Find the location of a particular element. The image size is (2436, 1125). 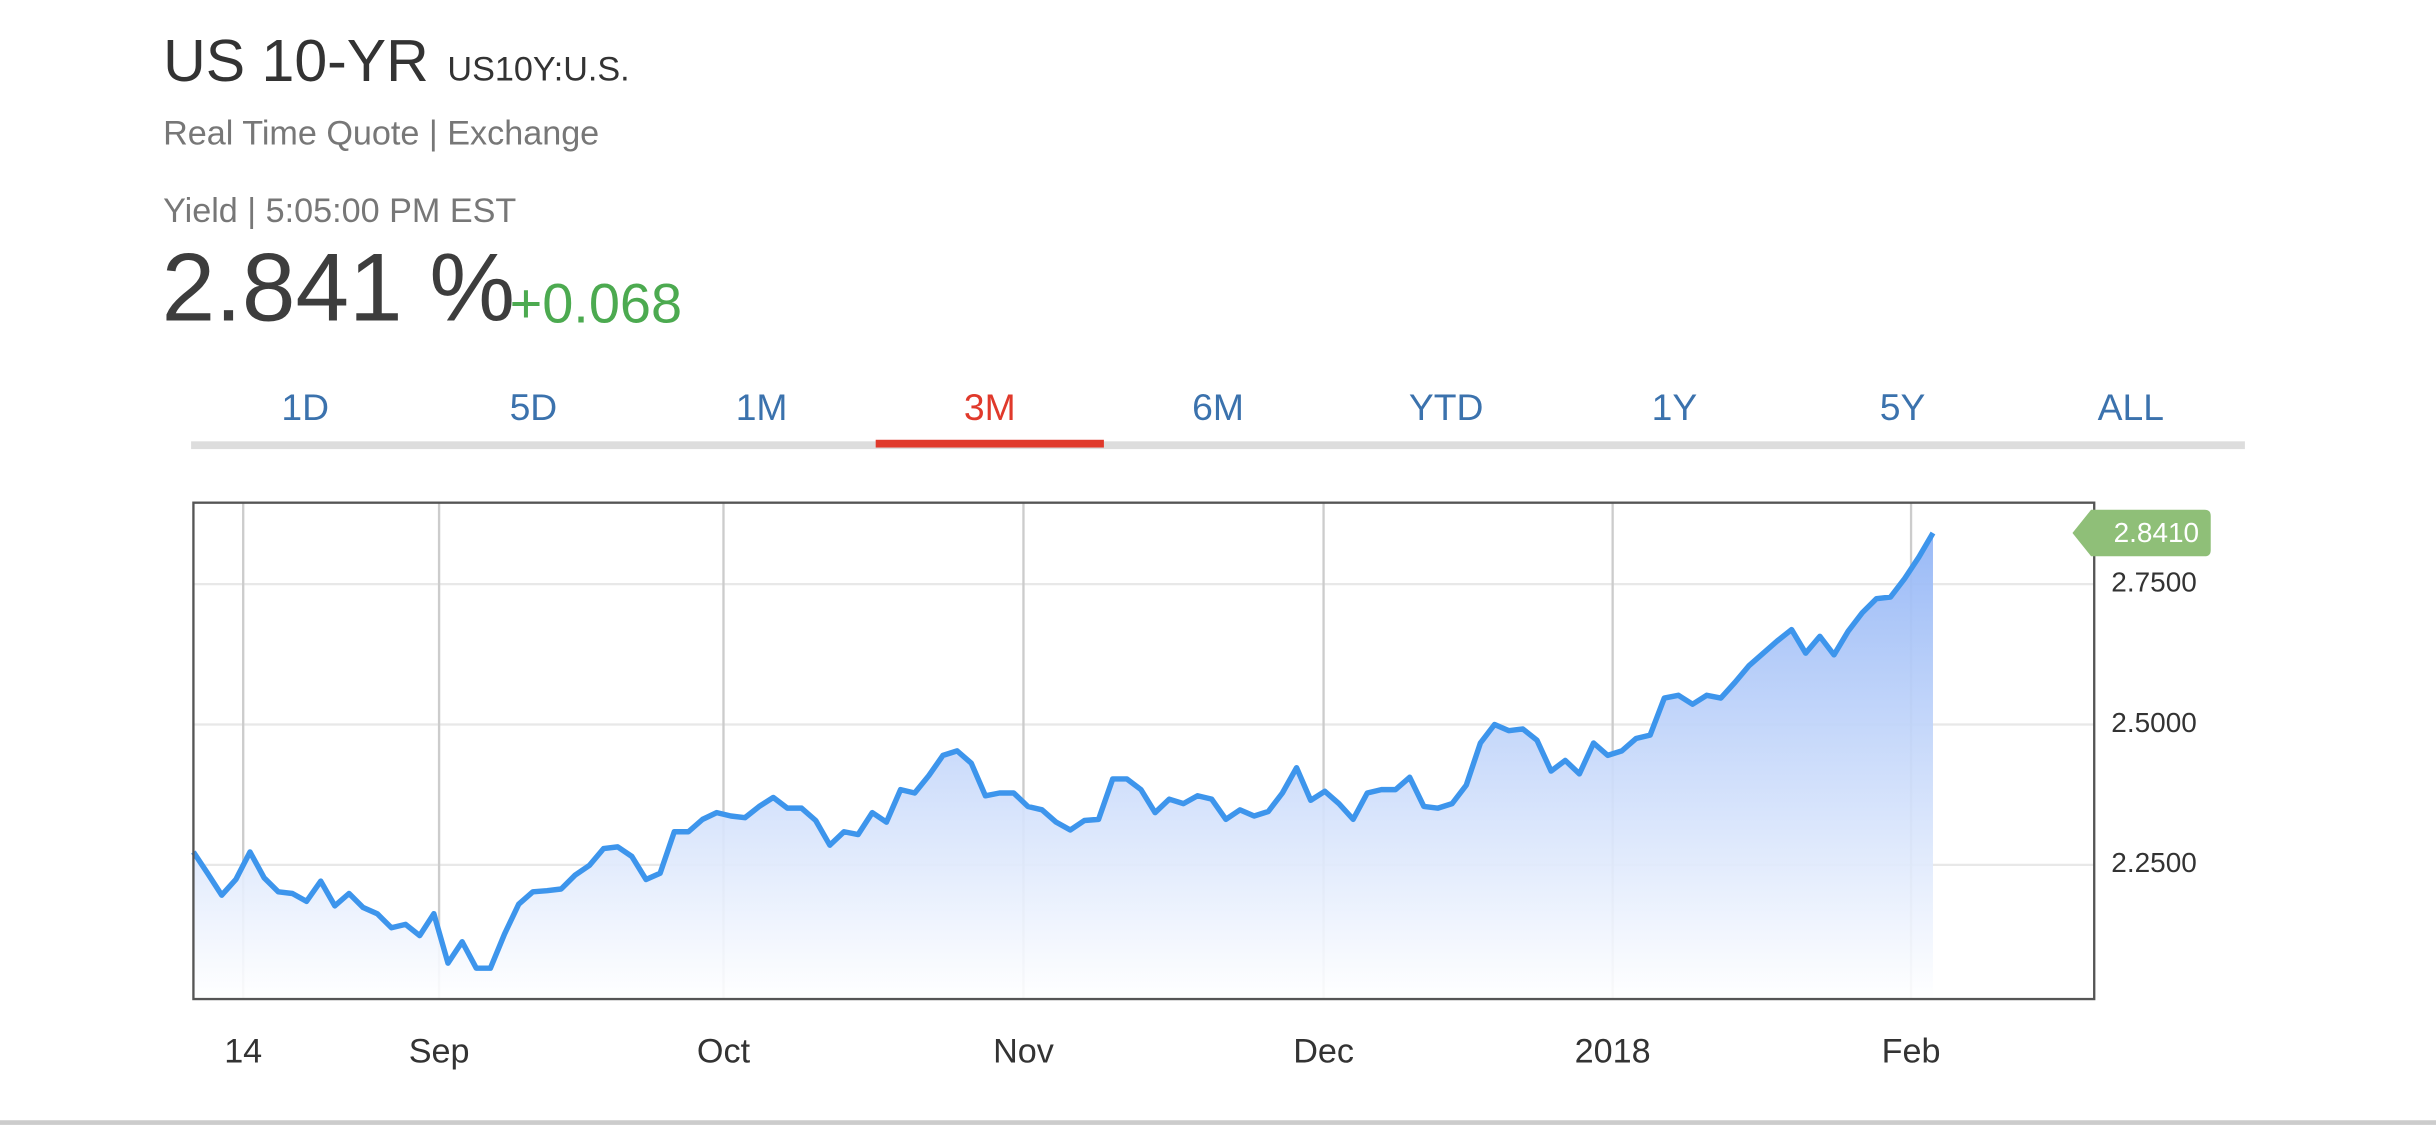

y-tick-label: 2.7500 is located at coordinates (2154, 581).